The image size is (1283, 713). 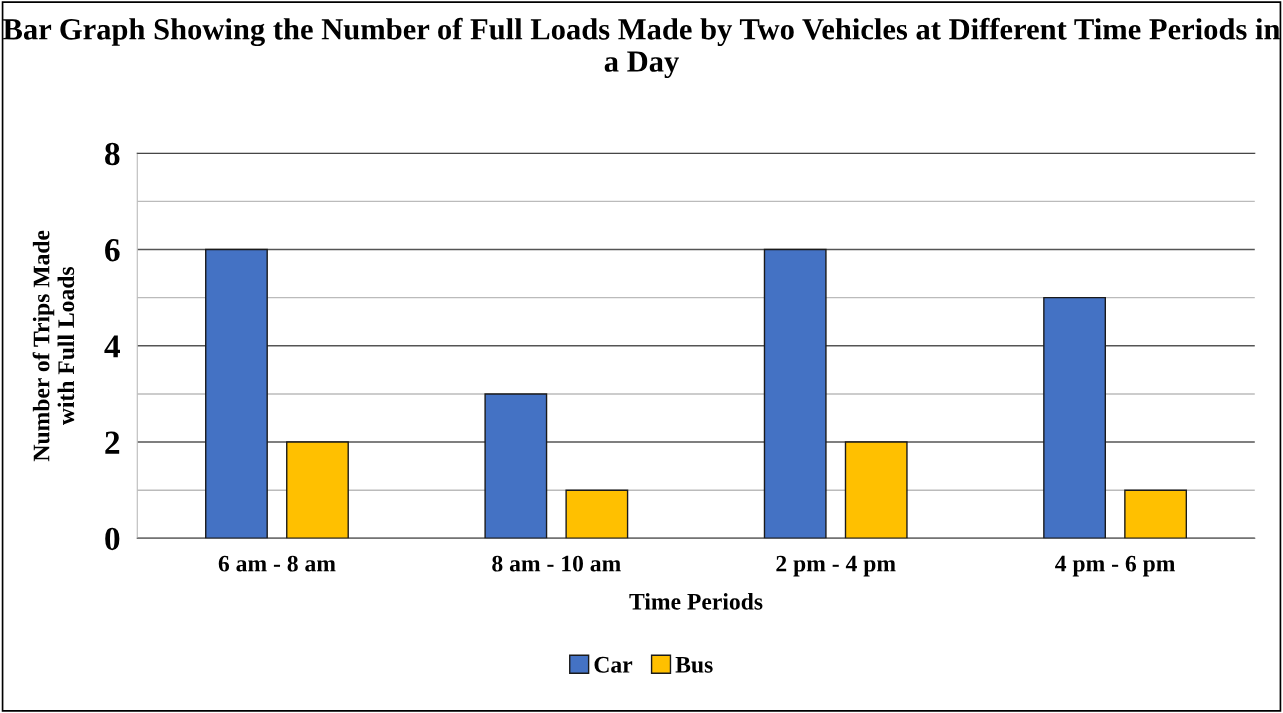 What do you see at coordinates (112, 154) in the screenshot?
I see `y-tick-label: 8` at bounding box center [112, 154].